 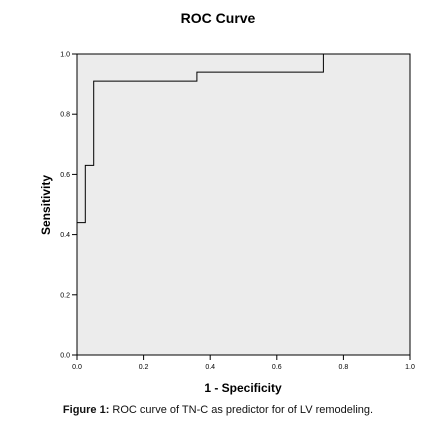 What do you see at coordinates (65, 55) in the screenshot?
I see `y-tick-label: 1.0` at bounding box center [65, 55].